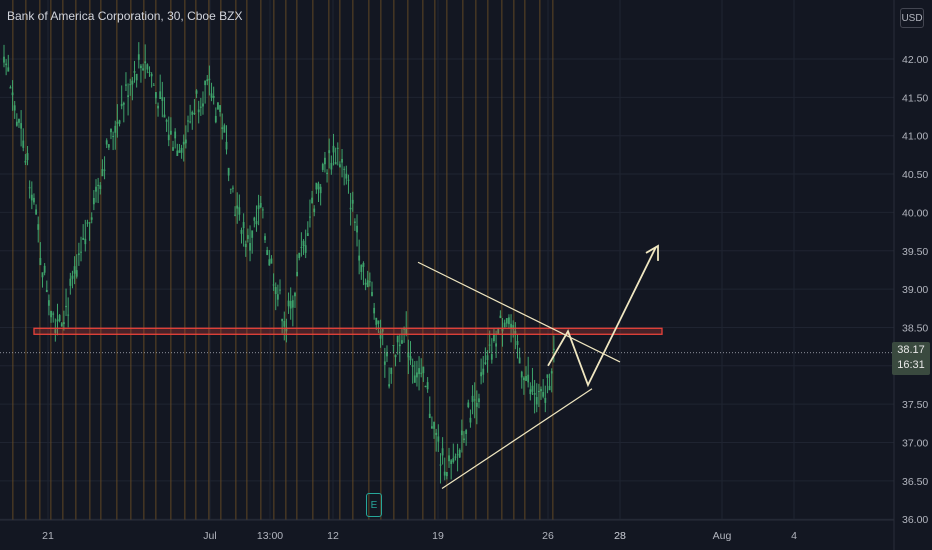 Image resolution: width=932 pixels, height=550 pixels. I want to click on y-tick-label: 41.00, so click(915, 137).